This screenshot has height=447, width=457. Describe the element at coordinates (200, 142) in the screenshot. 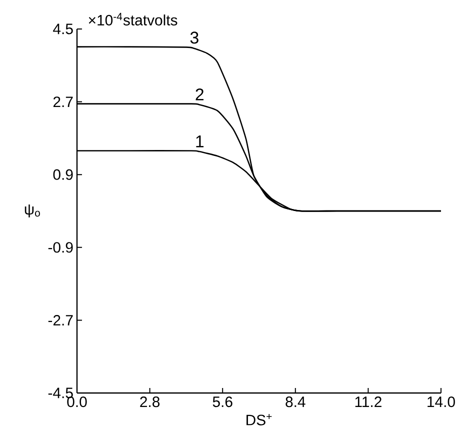

I see `series-label: 1` at that location.